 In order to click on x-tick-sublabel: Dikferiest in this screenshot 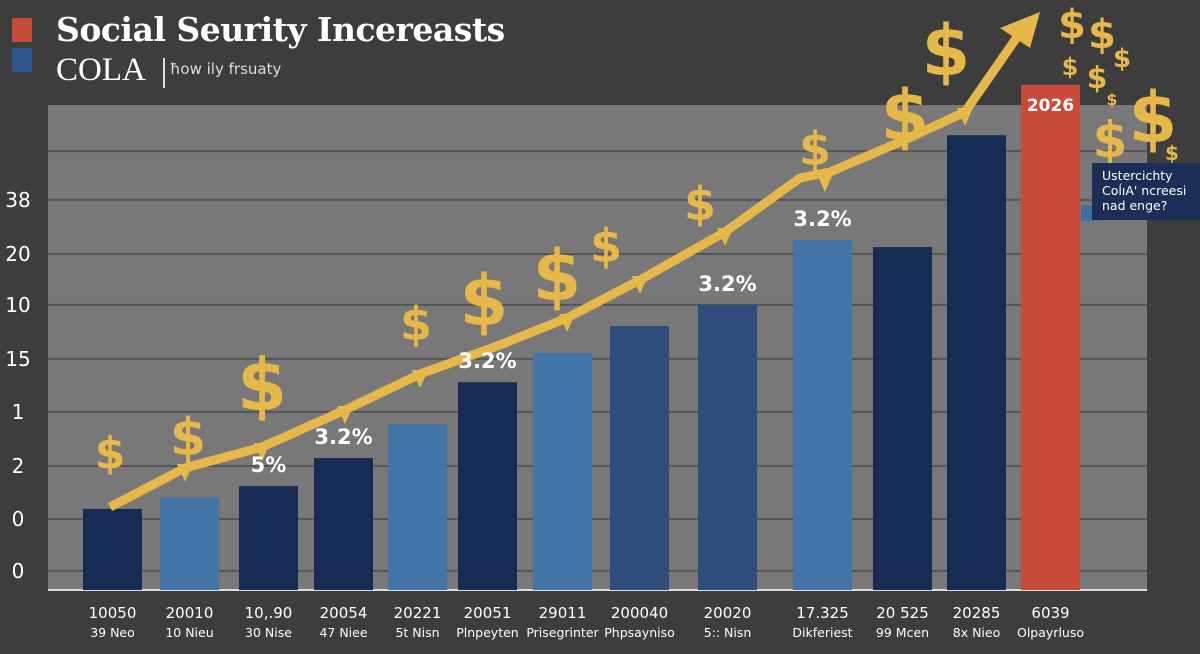, I will do `click(822, 632)`.